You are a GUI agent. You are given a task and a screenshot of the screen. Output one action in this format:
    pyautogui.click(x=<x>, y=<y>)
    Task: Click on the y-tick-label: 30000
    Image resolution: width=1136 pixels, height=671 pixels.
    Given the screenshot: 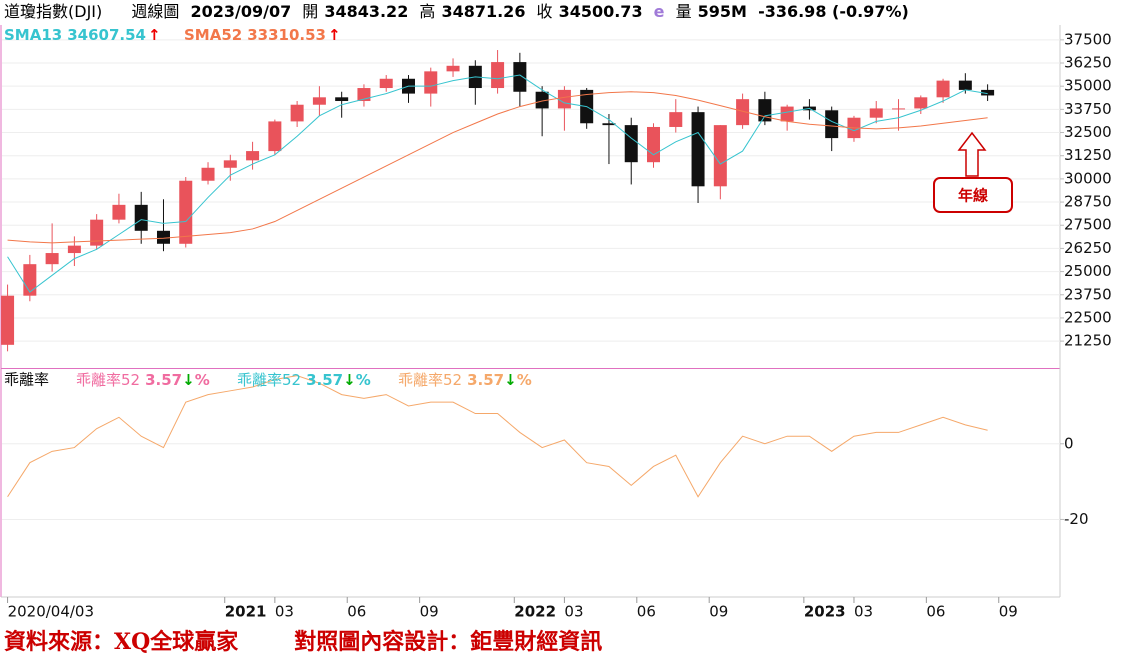 What is the action you would take?
    pyautogui.click(x=1088, y=178)
    